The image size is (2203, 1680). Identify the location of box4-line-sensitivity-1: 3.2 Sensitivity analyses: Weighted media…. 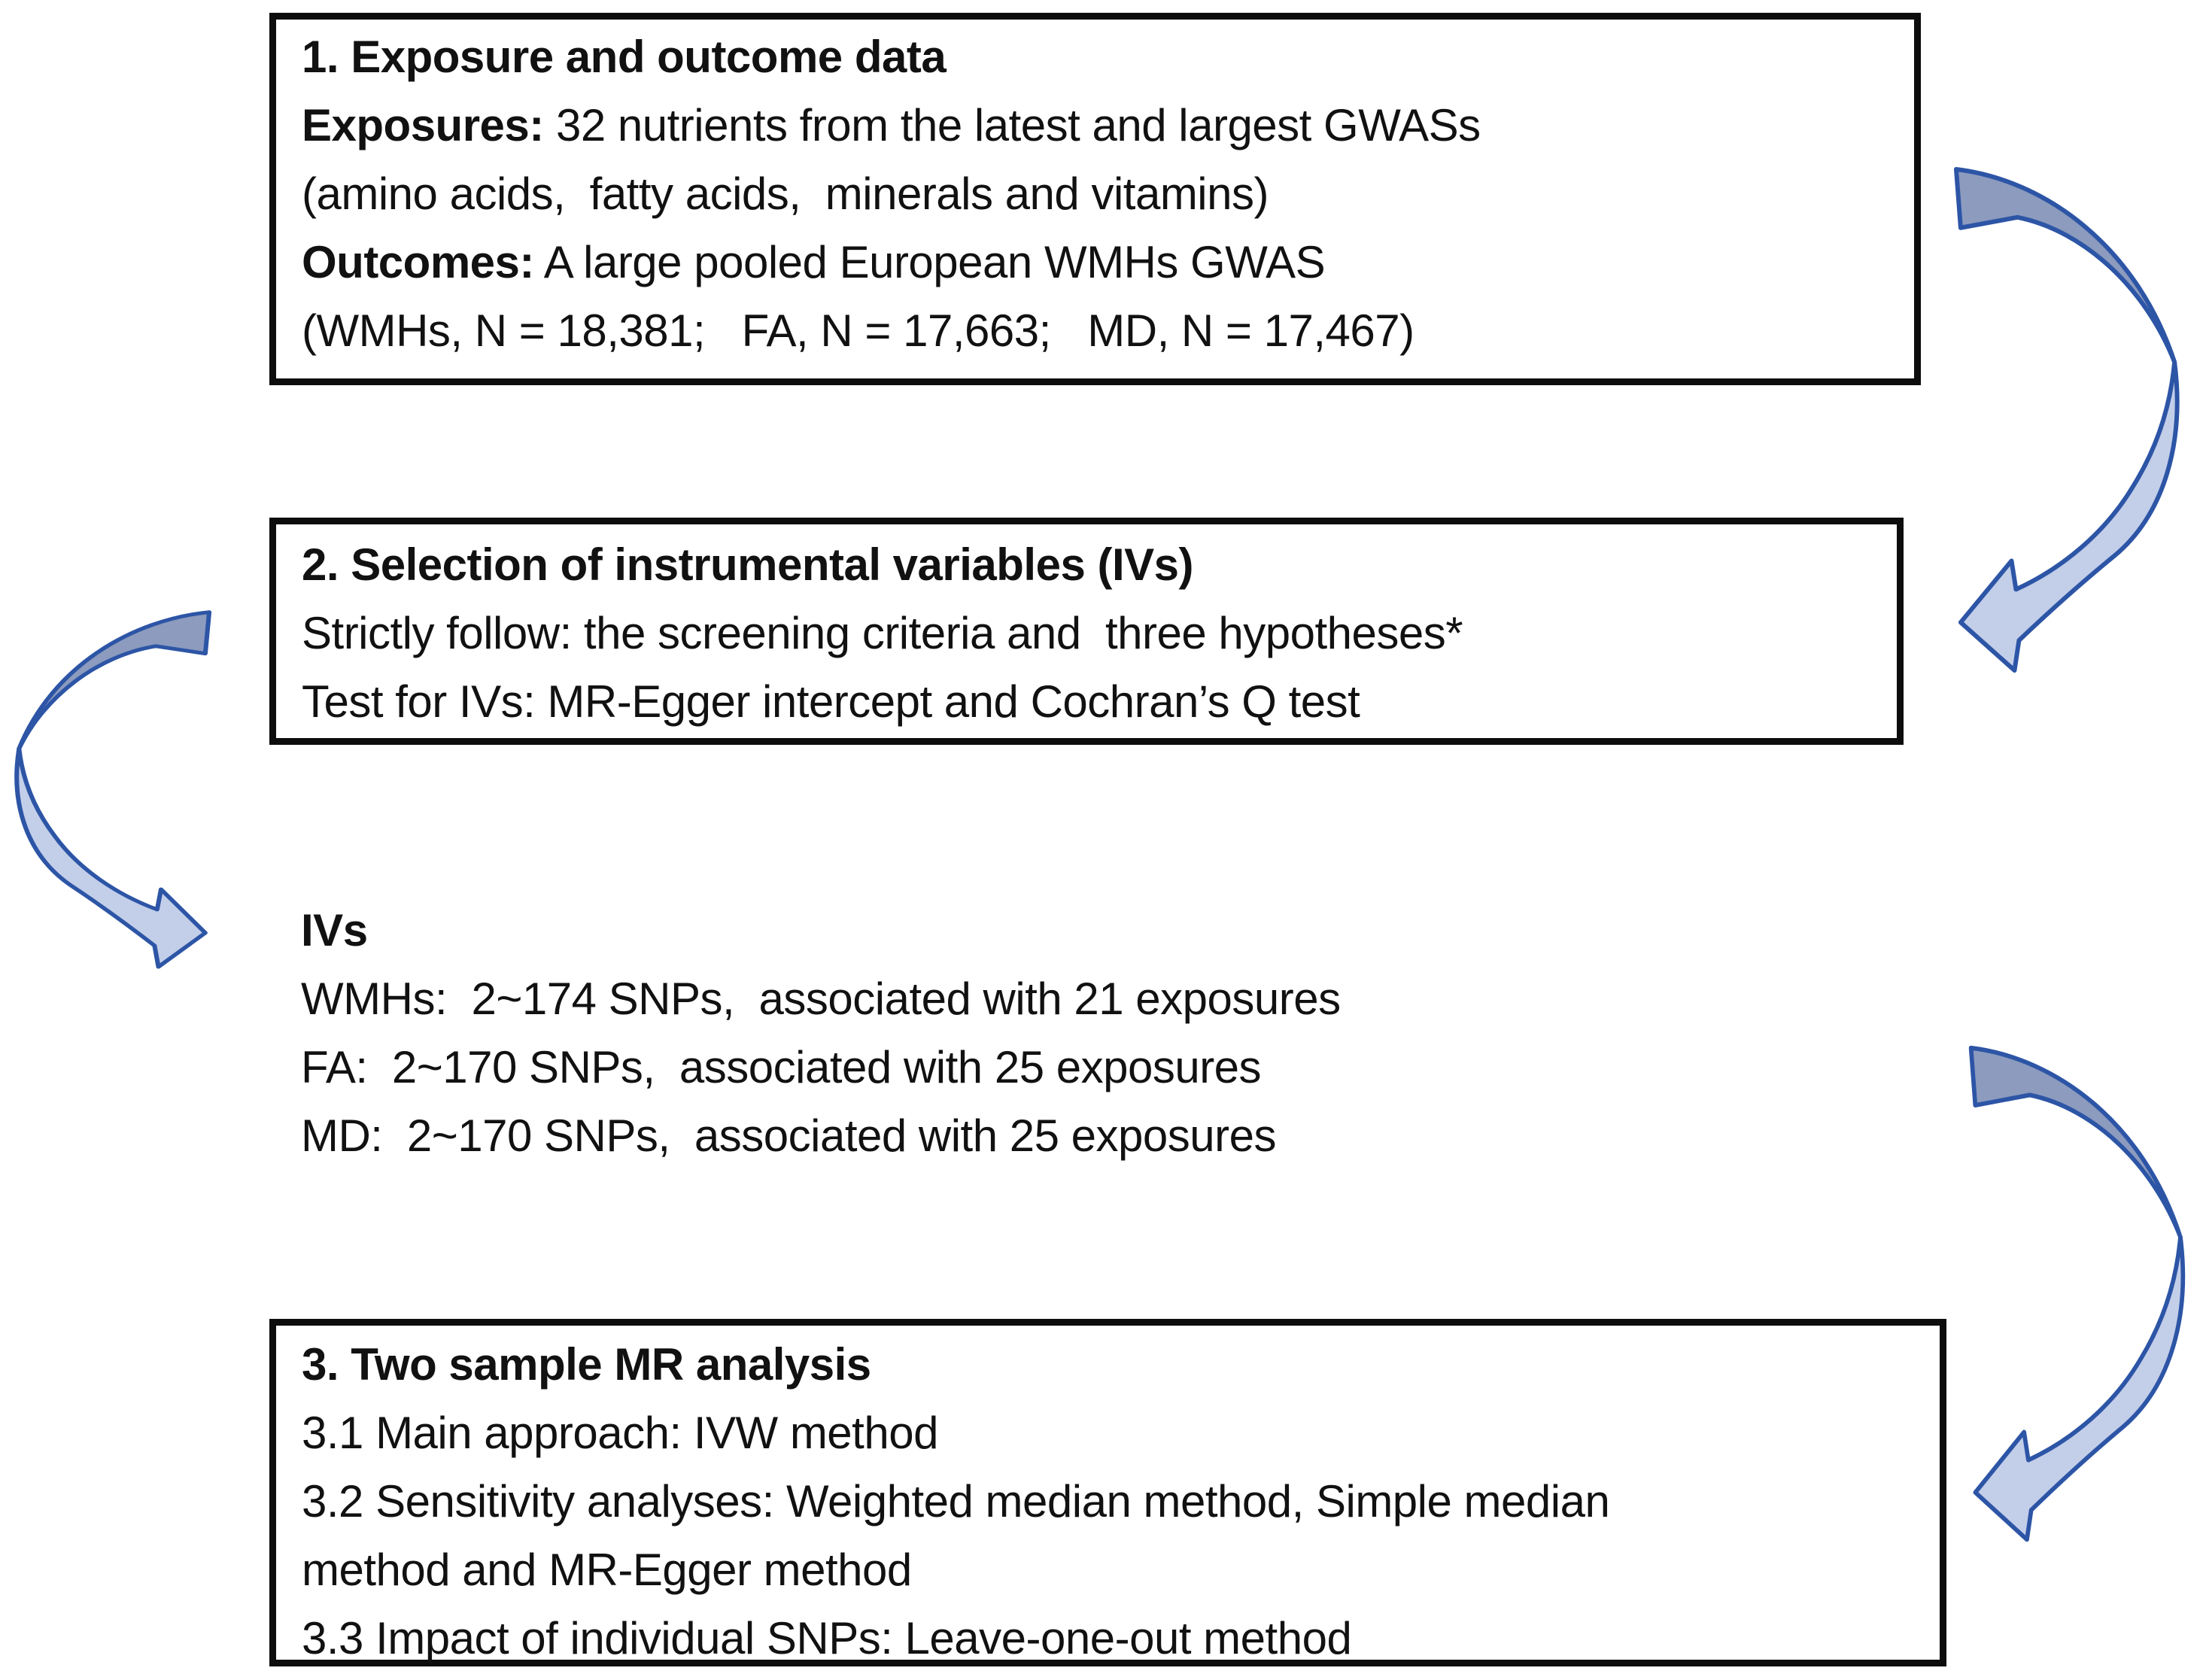
(956, 1501).